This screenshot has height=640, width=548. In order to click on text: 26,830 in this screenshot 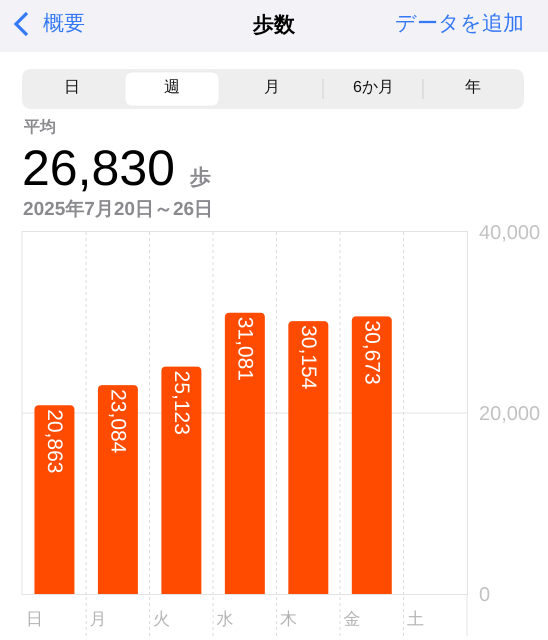, I will do `click(98, 168)`.